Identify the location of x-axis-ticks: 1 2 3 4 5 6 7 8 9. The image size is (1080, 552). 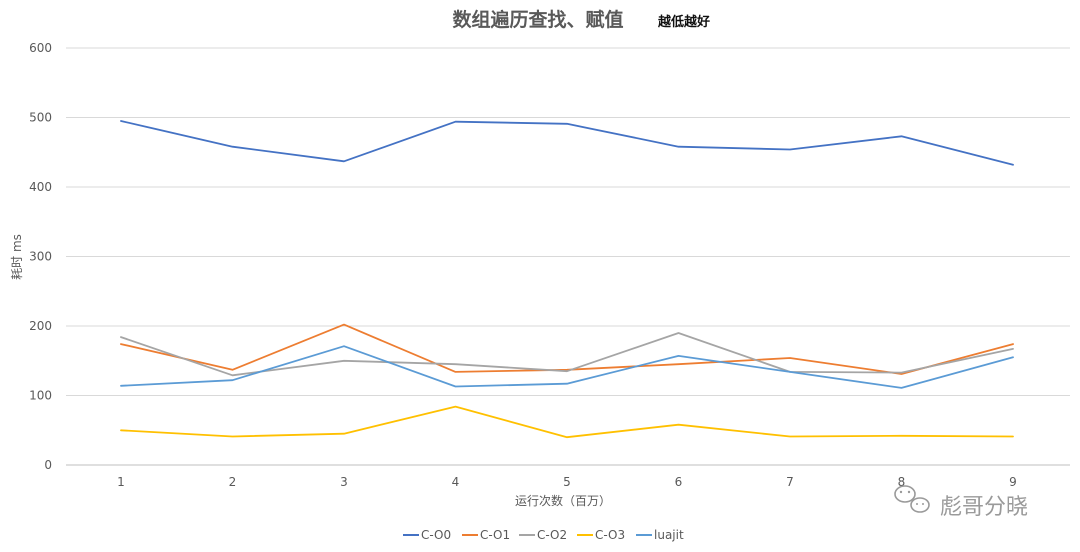
(567, 482).